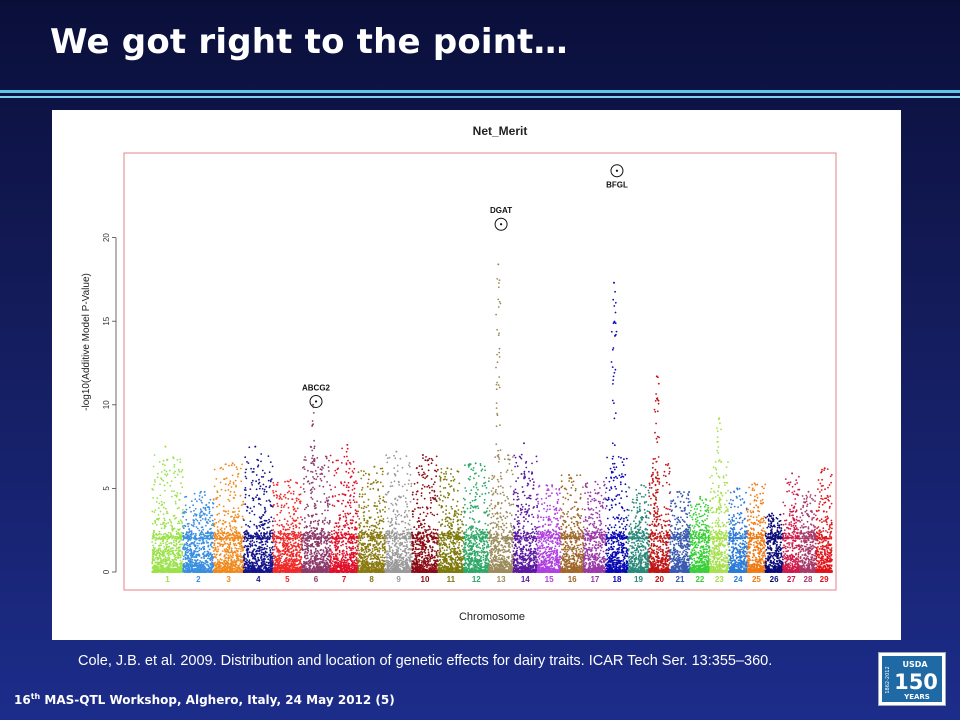 The image size is (960, 720). Describe the element at coordinates (198, 531) in the screenshot. I see `chromosome-2-points` at that location.